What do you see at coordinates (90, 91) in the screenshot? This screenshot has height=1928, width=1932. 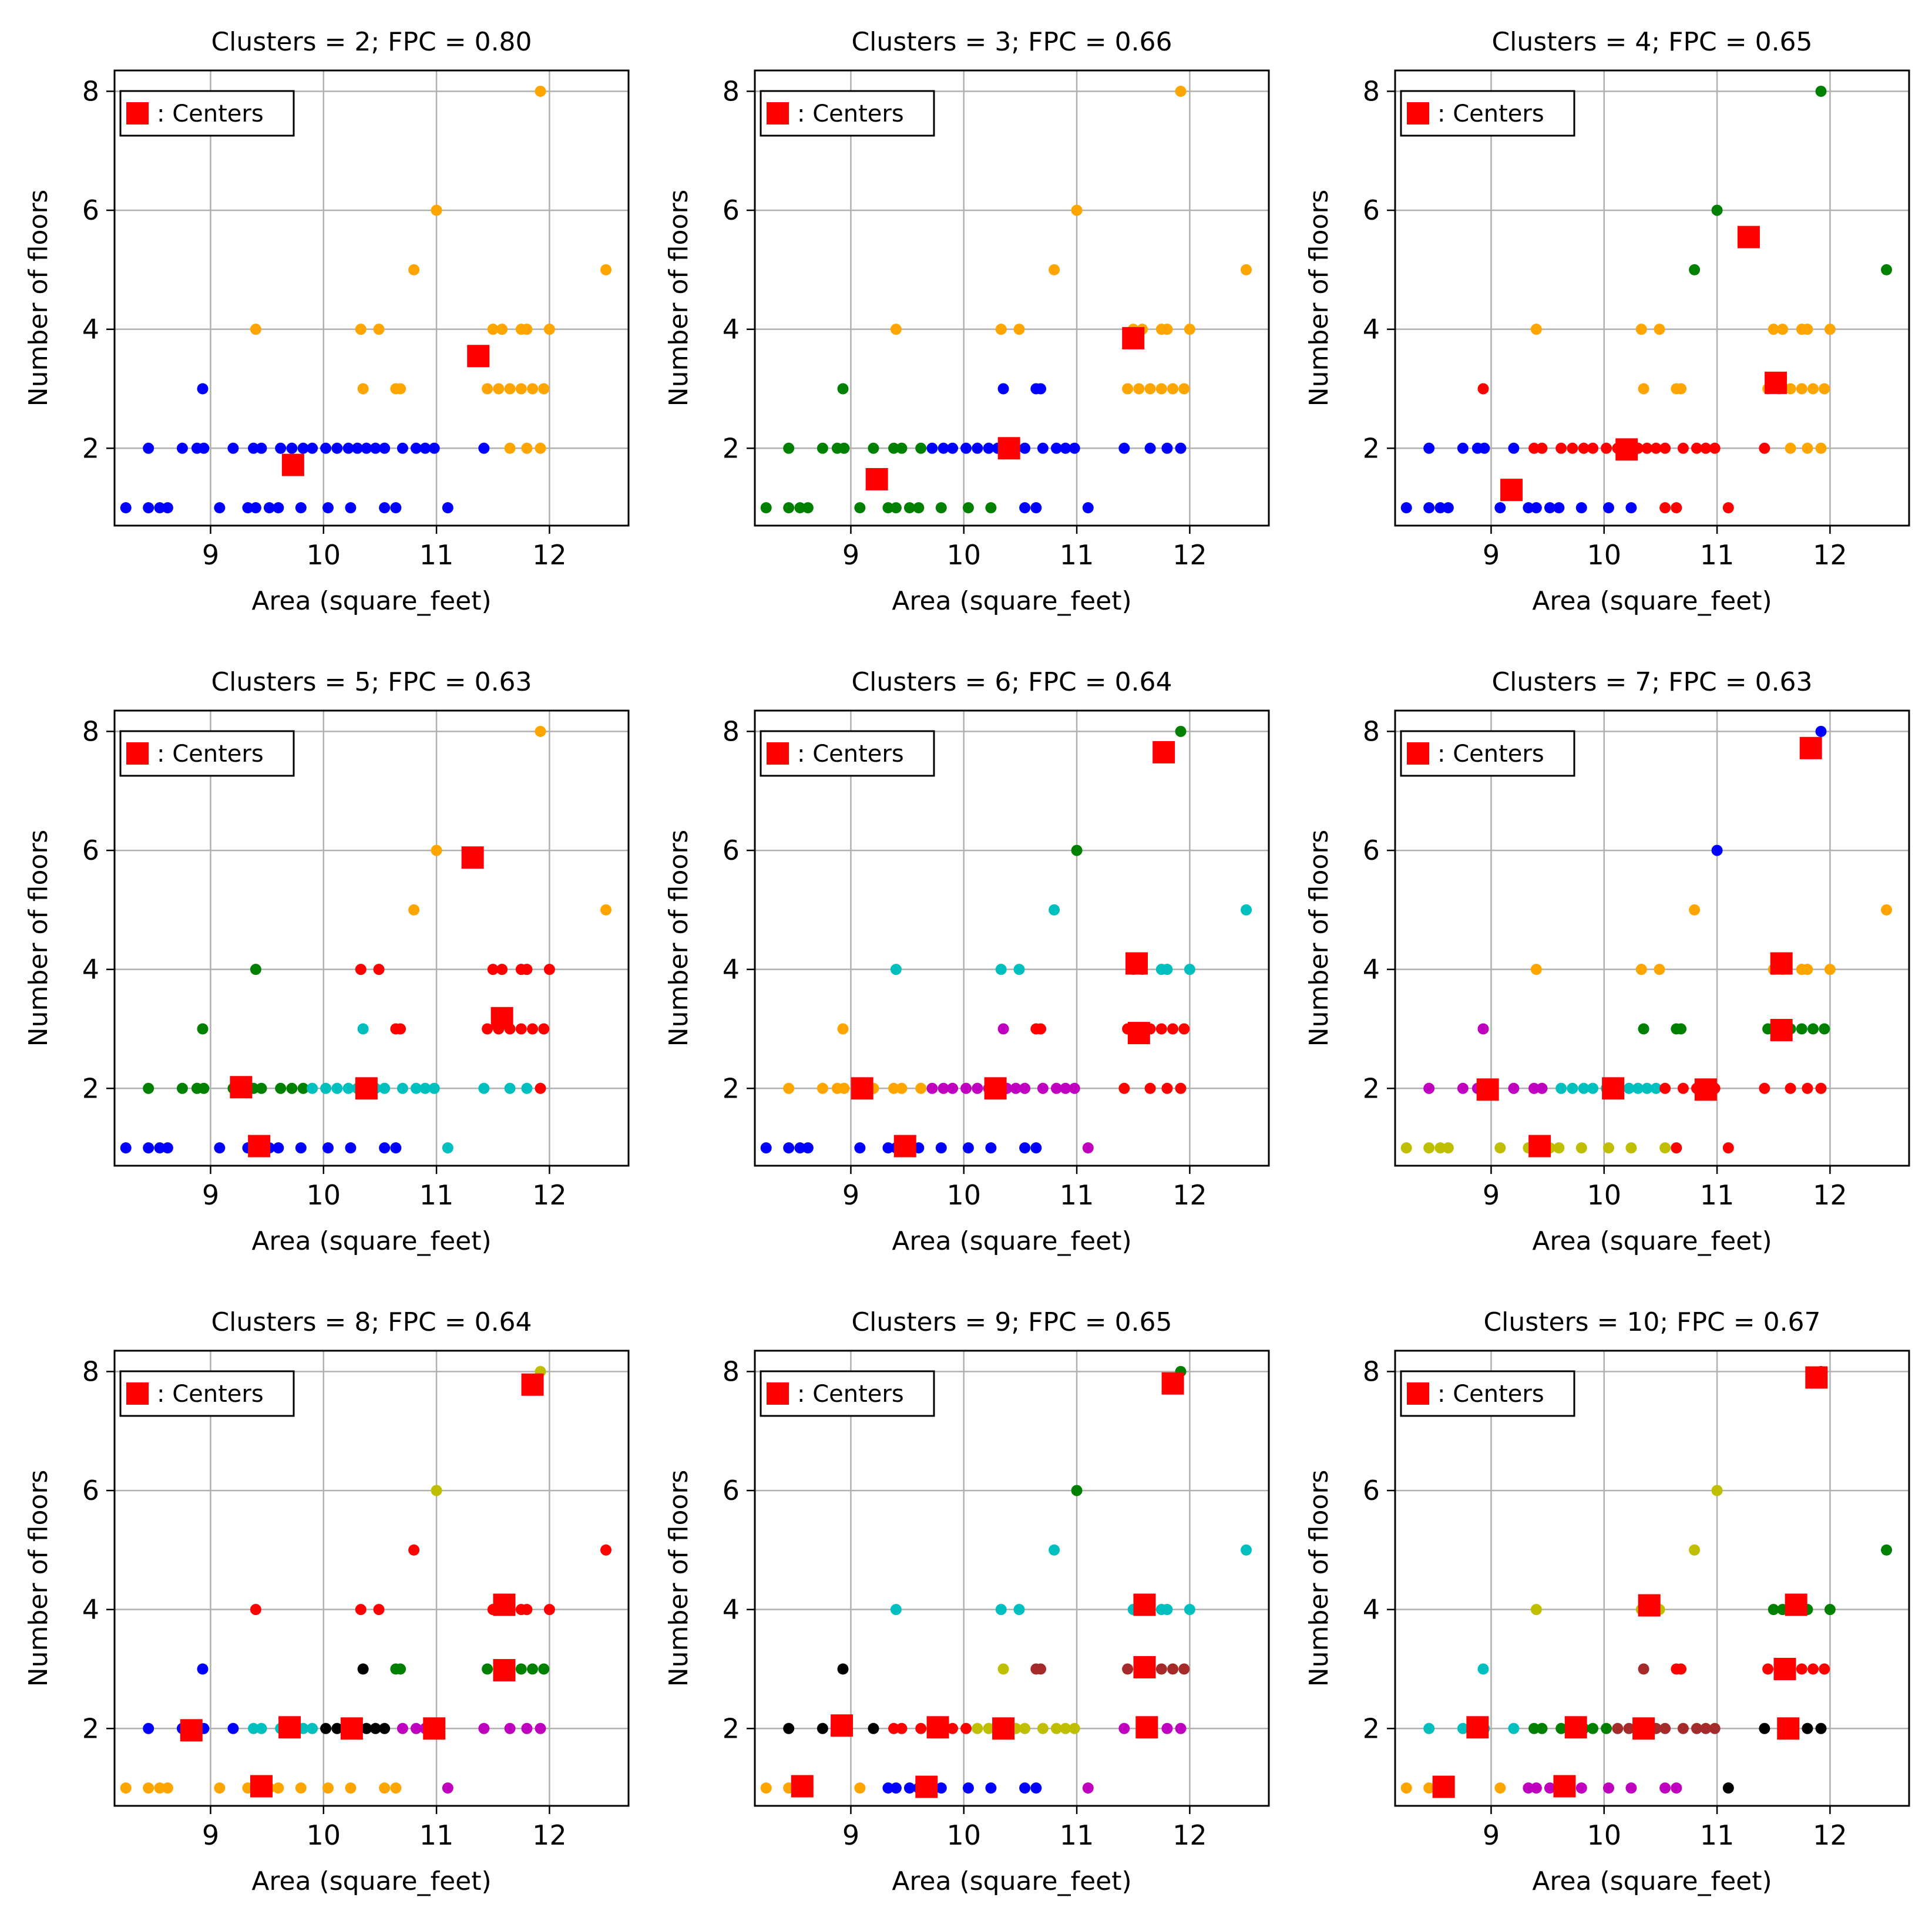 I see `y-tick-label: 8` at bounding box center [90, 91].